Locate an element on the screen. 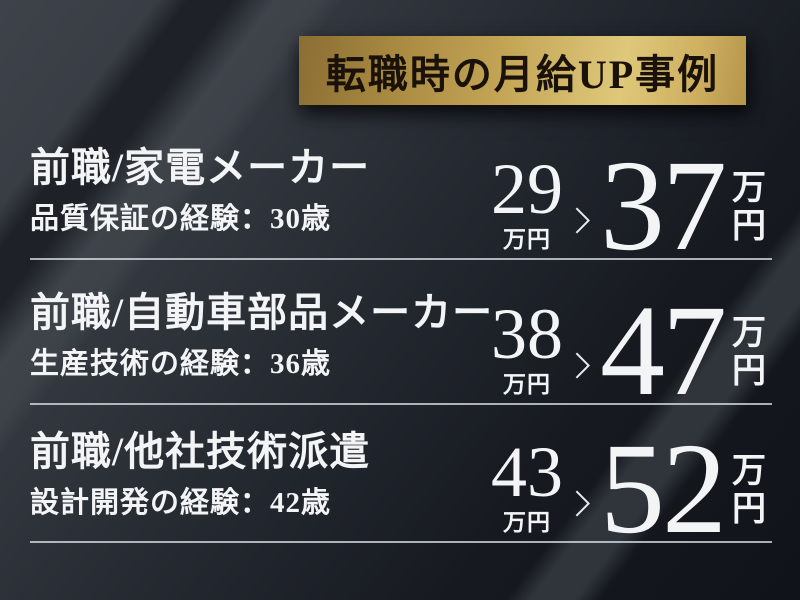  case-subtitle: 設計開発の経験：42歳 is located at coordinates (181, 503).